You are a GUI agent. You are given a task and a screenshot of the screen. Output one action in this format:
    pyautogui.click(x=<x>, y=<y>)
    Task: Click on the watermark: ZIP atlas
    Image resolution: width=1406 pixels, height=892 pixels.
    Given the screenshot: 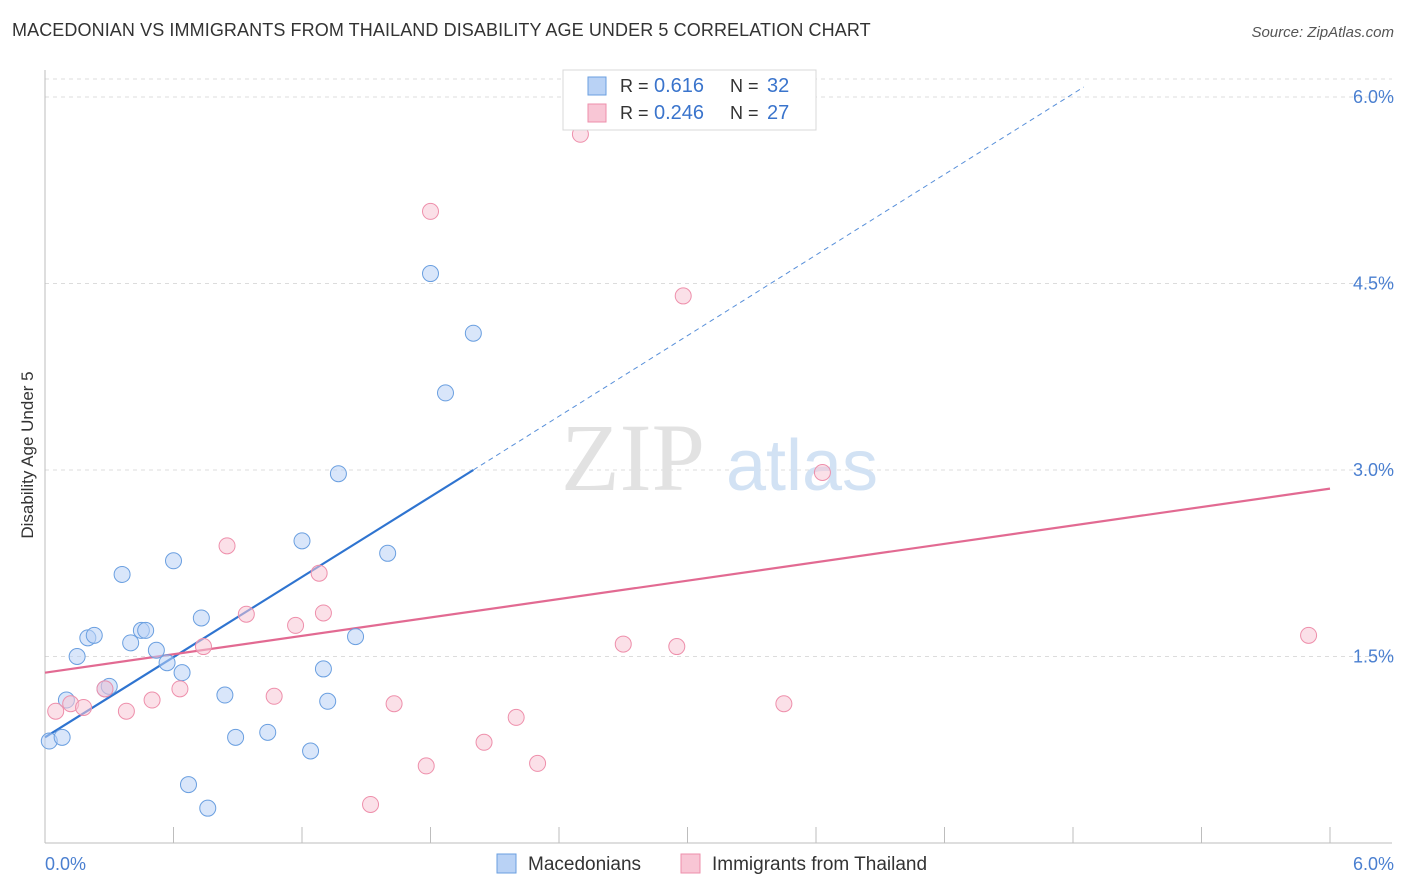 What is the action you would take?
    pyautogui.click(x=719, y=457)
    